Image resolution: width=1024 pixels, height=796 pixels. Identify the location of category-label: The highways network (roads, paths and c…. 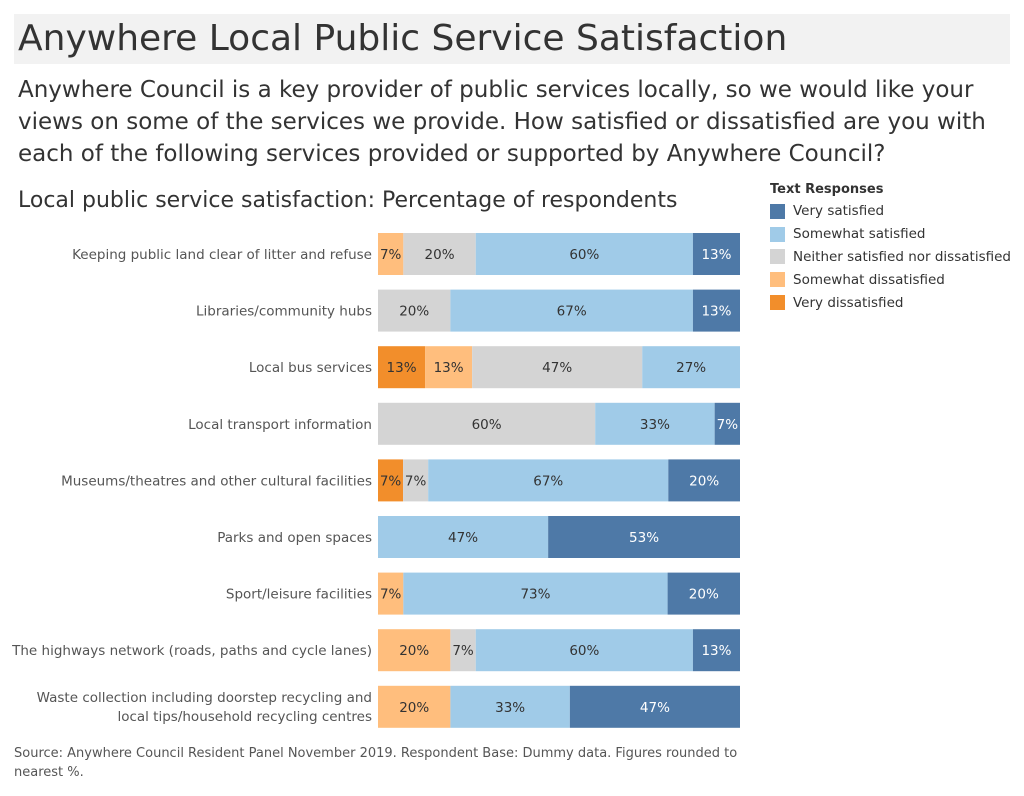
(191, 651).